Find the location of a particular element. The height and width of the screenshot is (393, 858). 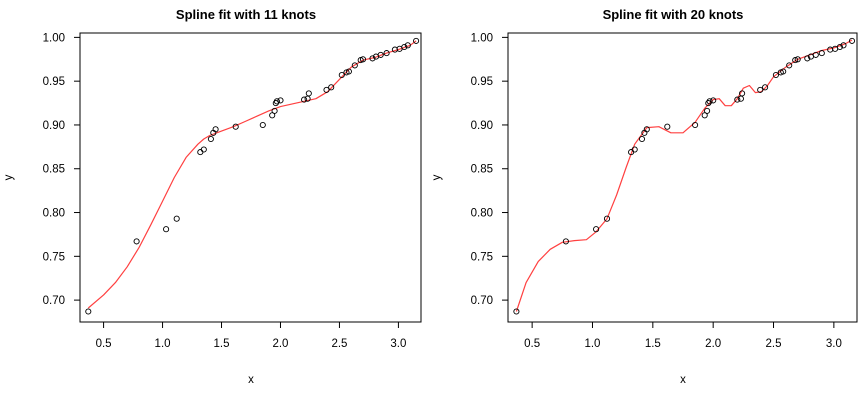

chart-title: Spline fit with 11 knots is located at coordinates (246, 14).